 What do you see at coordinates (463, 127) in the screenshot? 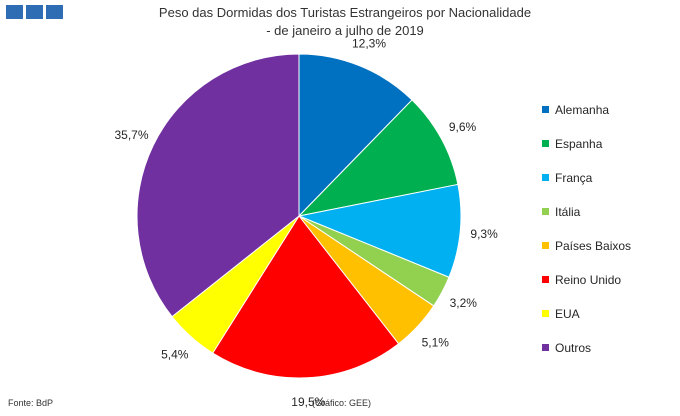
I see `data-label-1: 9,6%` at bounding box center [463, 127].